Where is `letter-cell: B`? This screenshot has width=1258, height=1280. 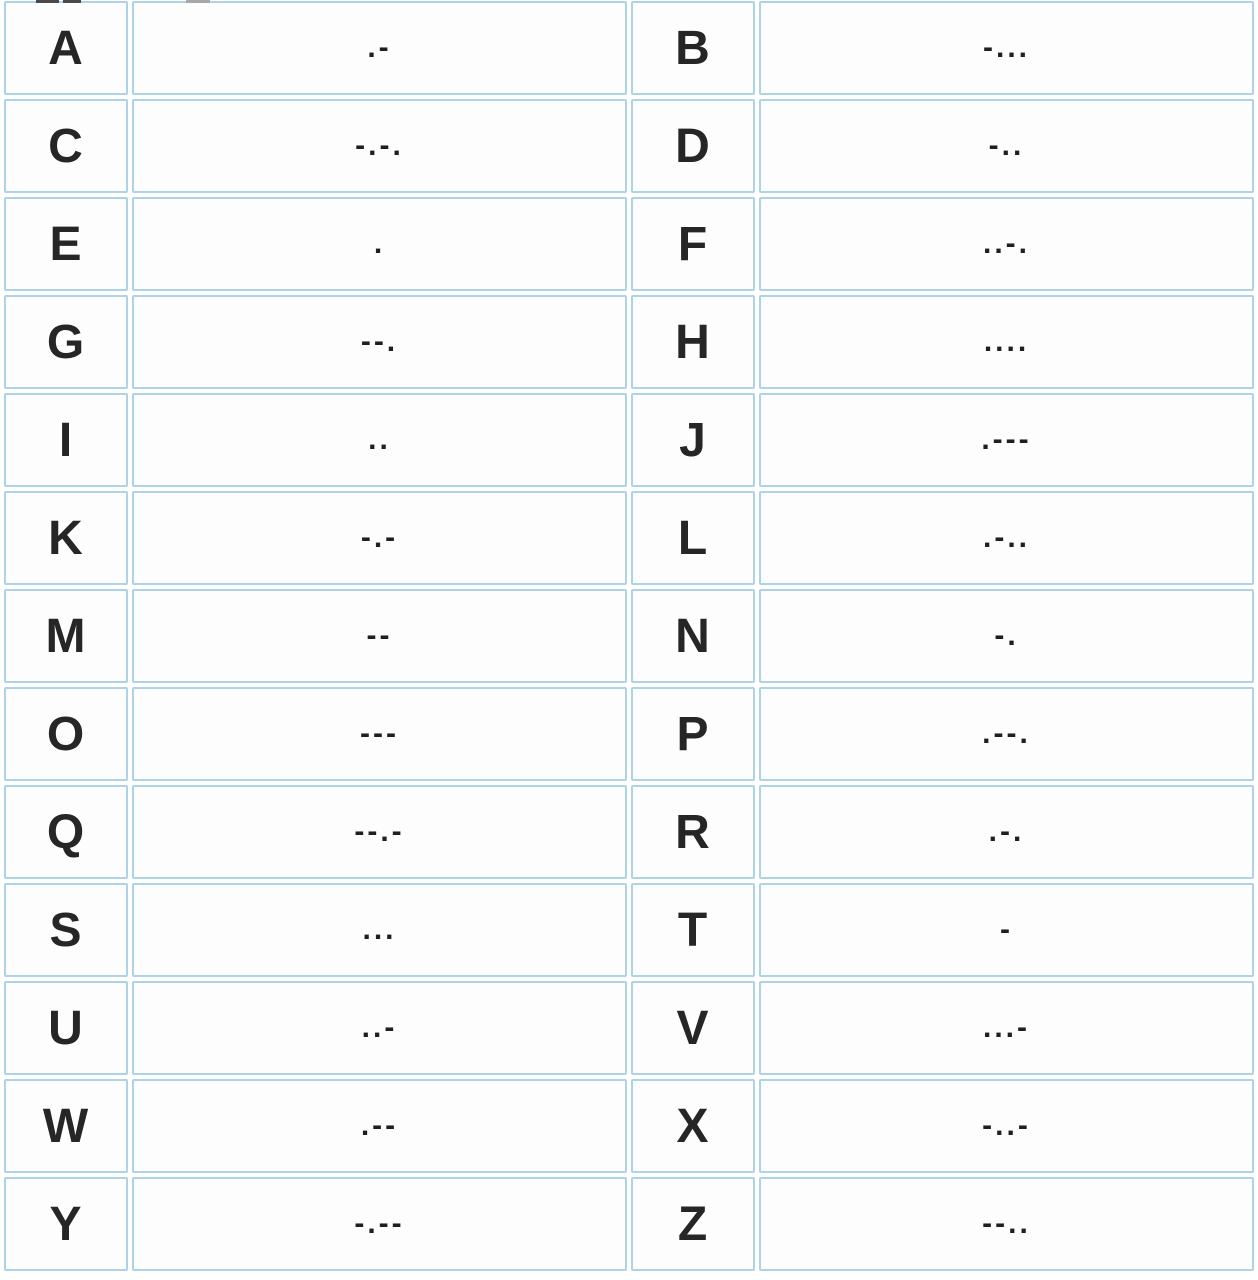 letter-cell: B is located at coordinates (693, 48).